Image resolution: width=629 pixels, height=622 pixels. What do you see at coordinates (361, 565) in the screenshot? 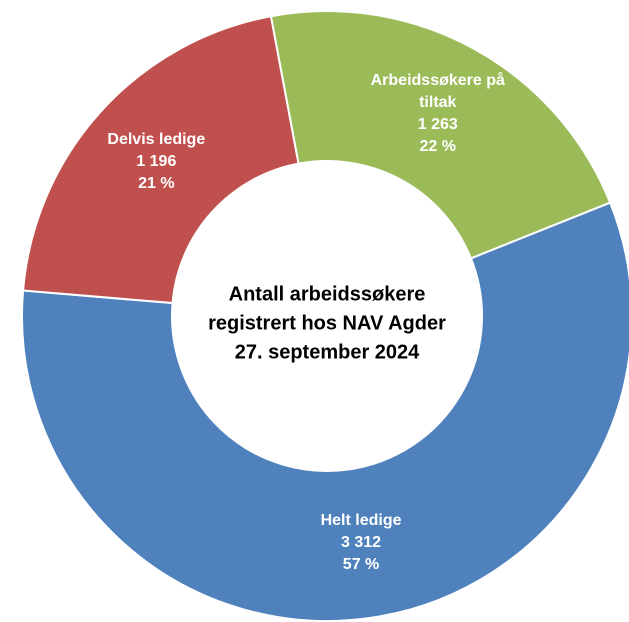
I see `percentage-label: 57 %` at bounding box center [361, 565].